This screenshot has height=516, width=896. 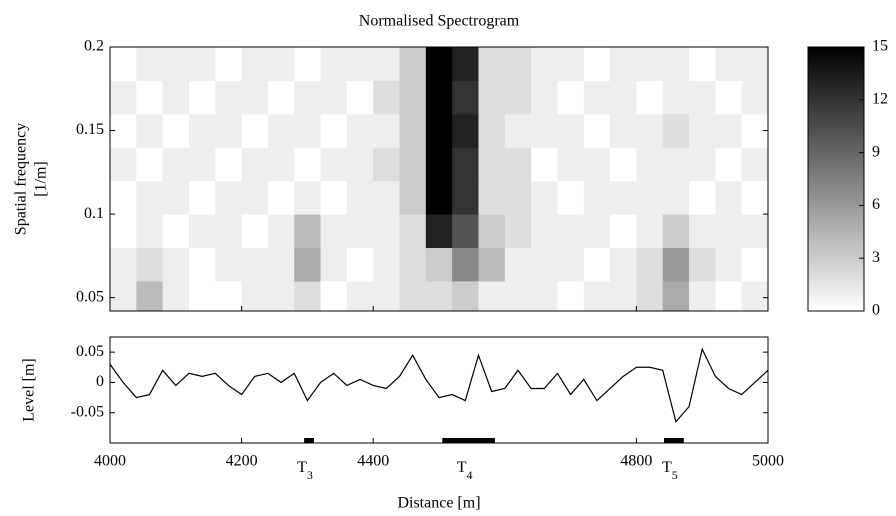 What do you see at coordinates (876, 204) in the screenshot?
I see `colorbar-tick-label: 6` at bounding box center [876, 204].